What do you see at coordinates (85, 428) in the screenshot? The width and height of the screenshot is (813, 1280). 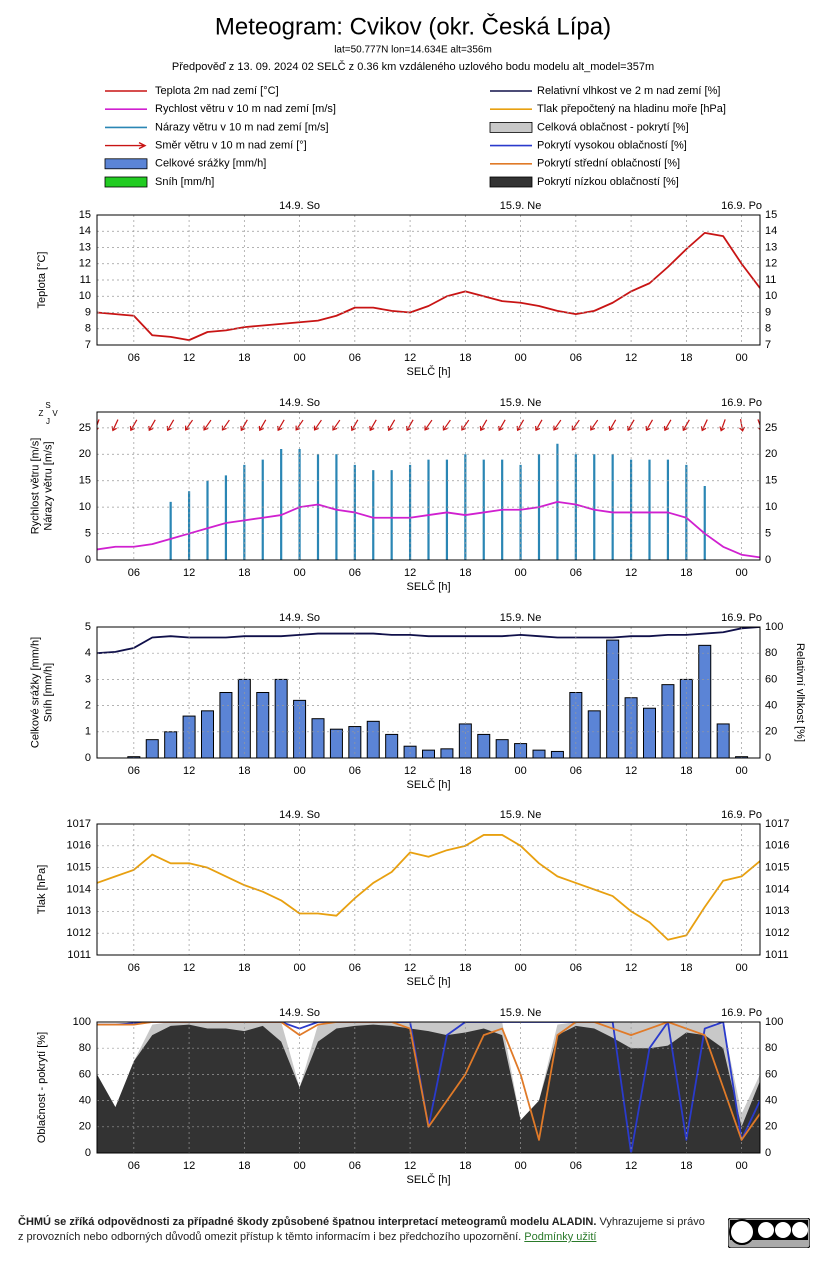 I see `y-tick-label: 25` at bounding box center [85, 428].